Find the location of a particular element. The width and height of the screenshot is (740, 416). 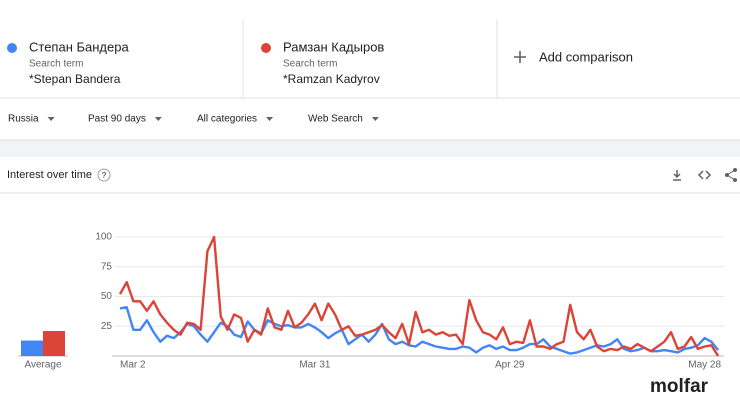

series-line is located at coordinates (419, 330).